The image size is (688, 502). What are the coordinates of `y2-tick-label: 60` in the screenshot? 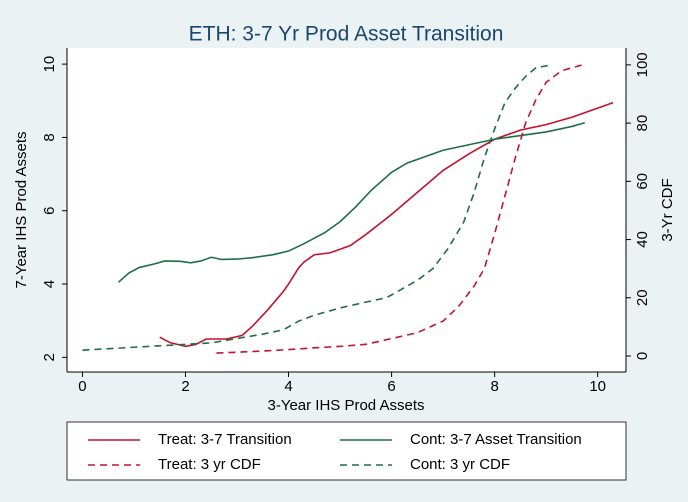 It's located at (642, 181).